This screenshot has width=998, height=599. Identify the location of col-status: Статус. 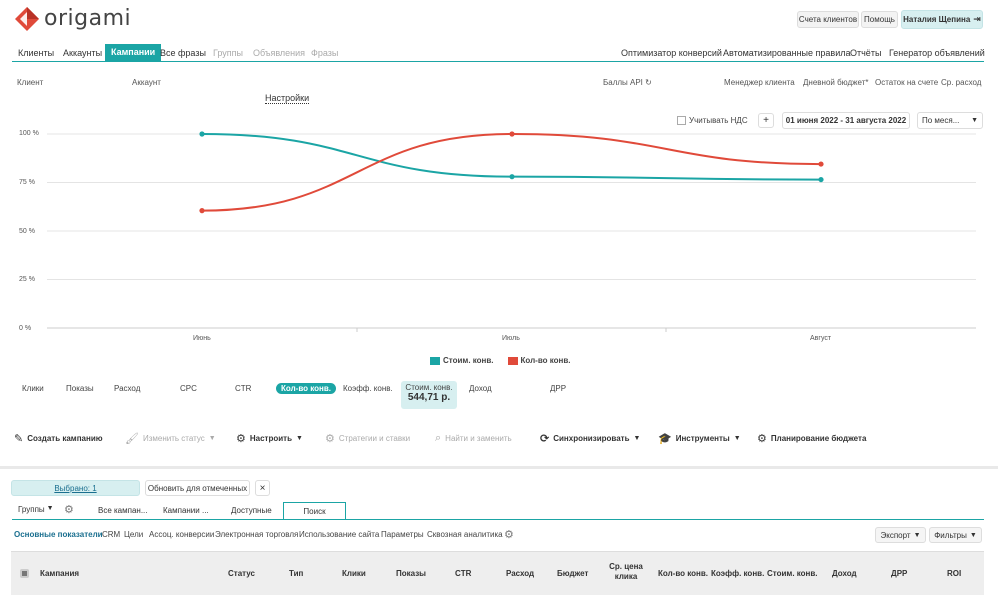
(241, 573).